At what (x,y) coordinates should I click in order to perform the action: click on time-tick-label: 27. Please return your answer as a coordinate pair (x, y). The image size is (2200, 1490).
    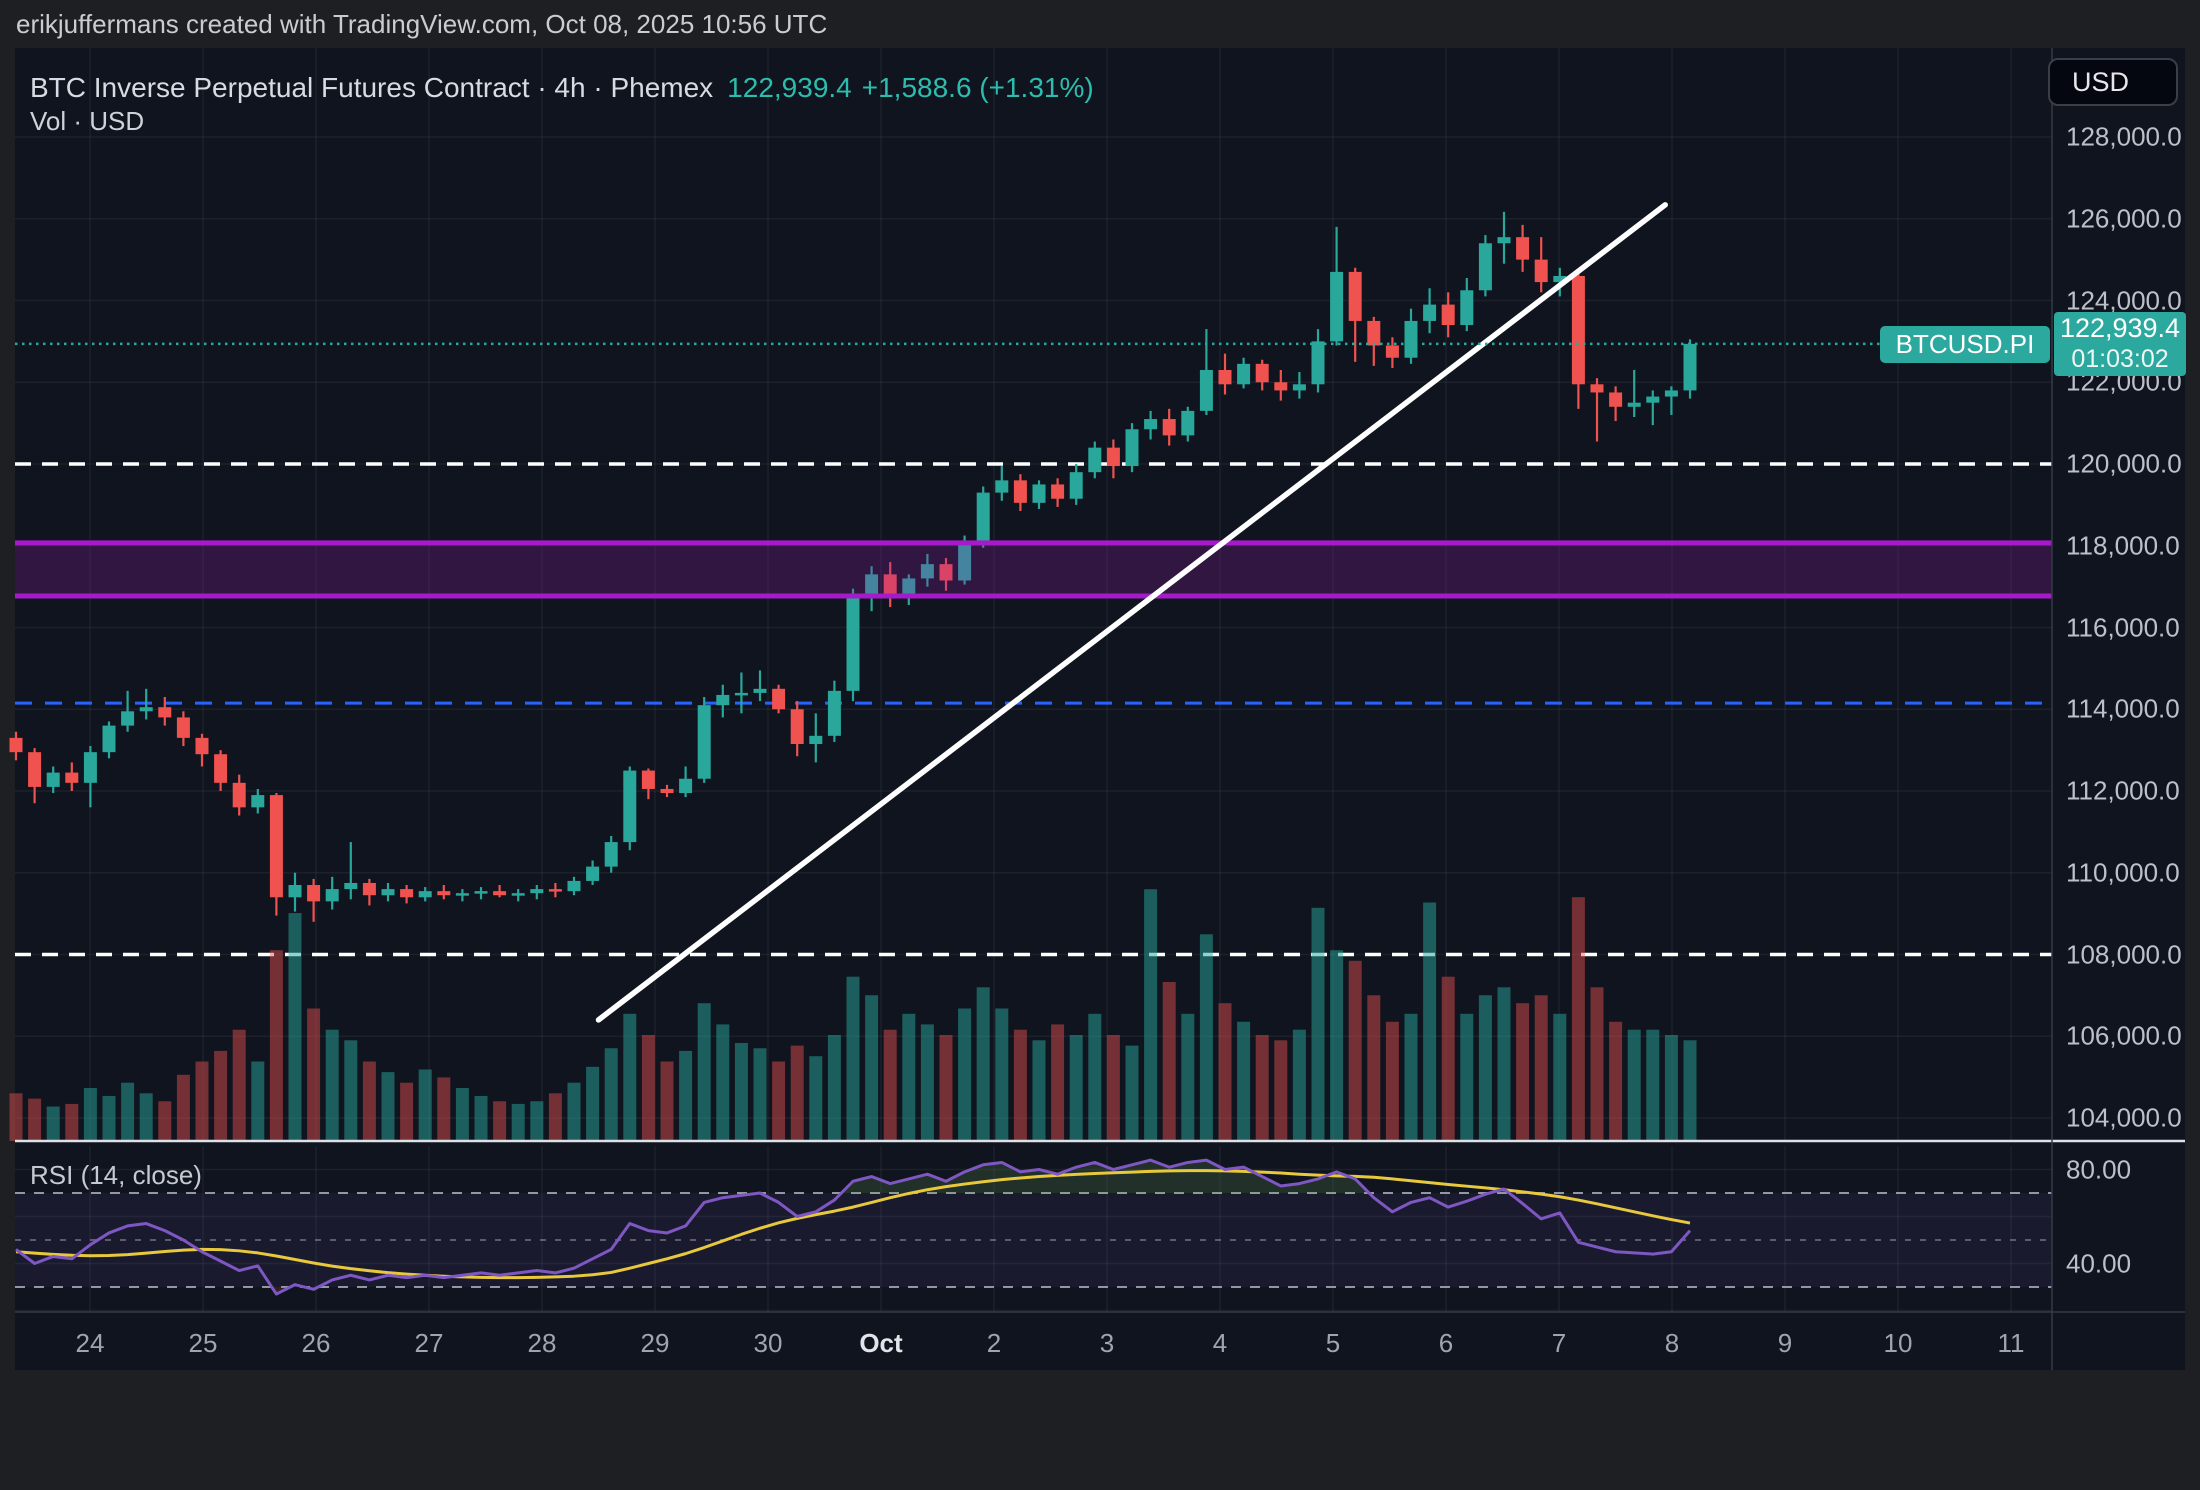
    Looking at the image, I should click on (429, 1343).